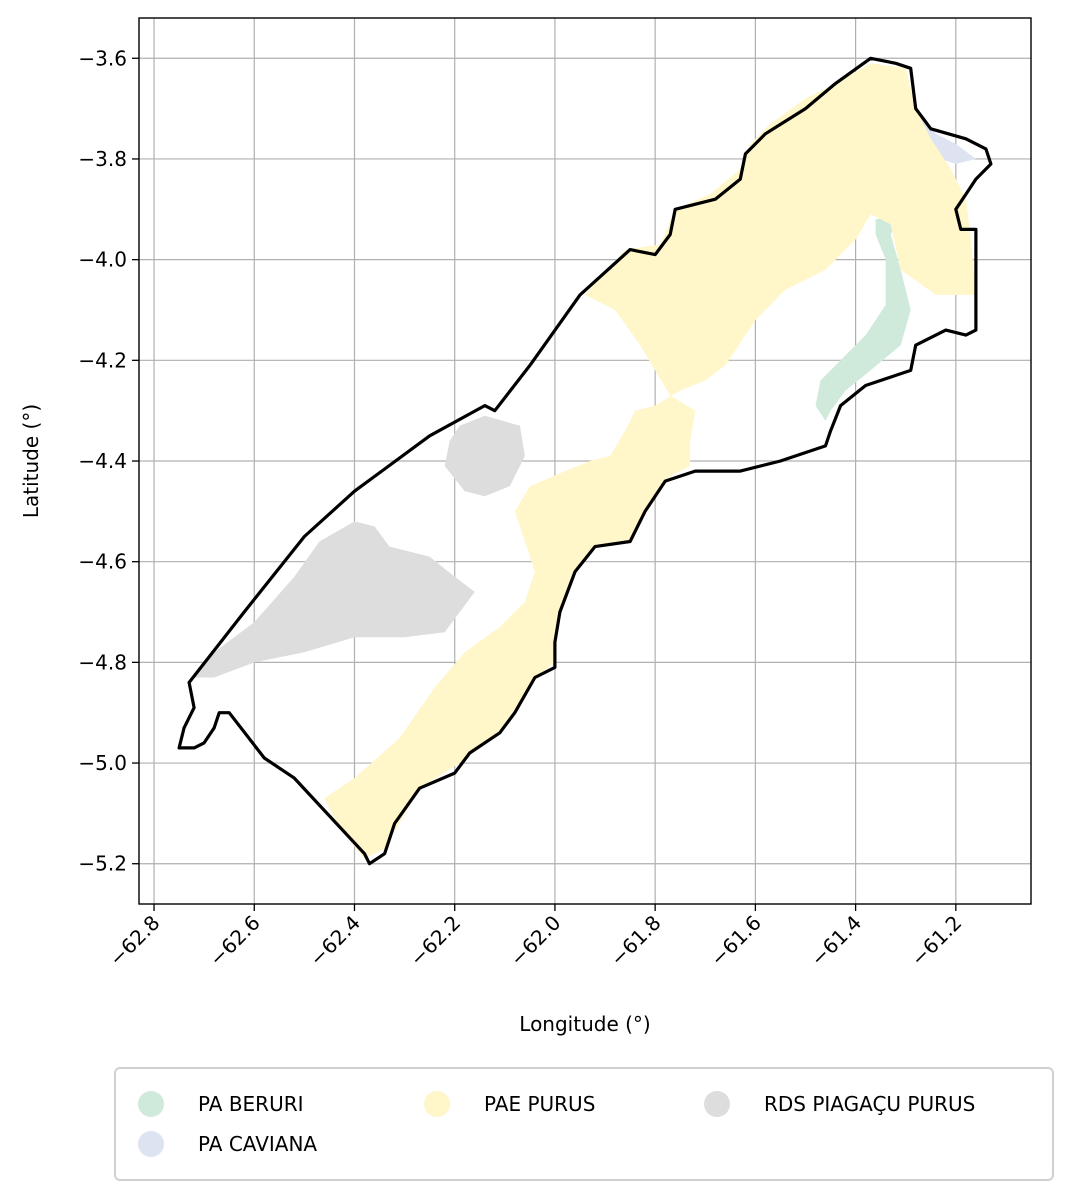  Describe the element at coordinates (102, 159) in the screenshot. I see `y-tick-label: −3.8` at that location.